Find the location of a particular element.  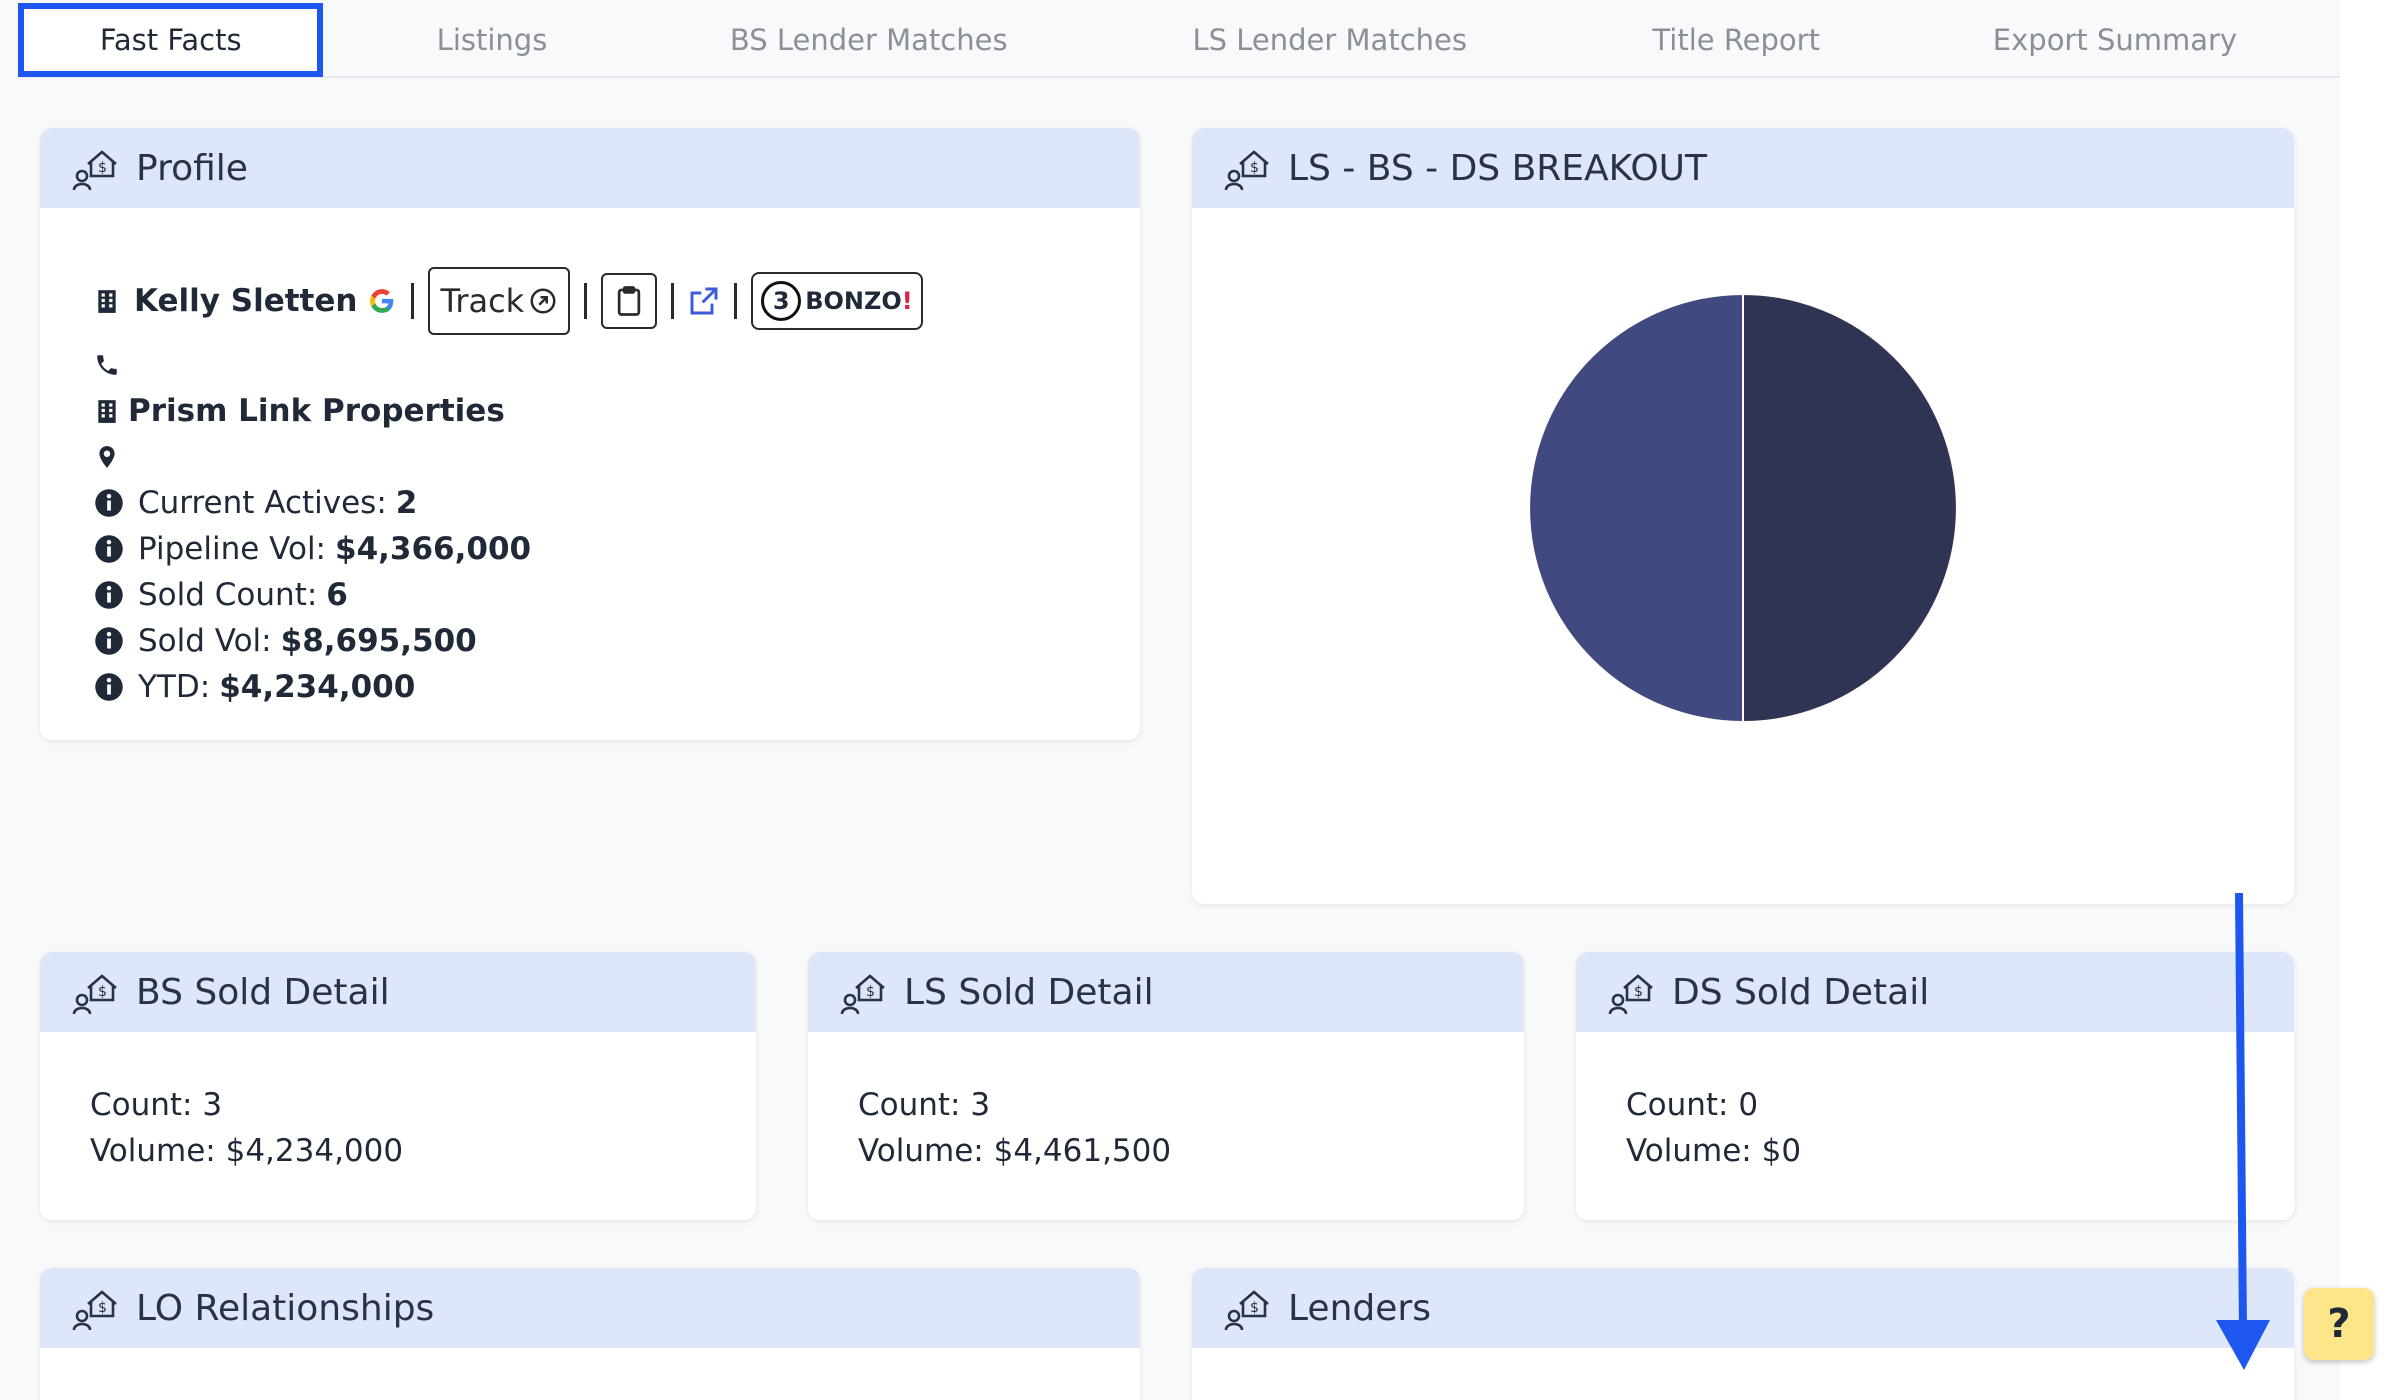

tab-listings: Listings is located at coordinates (492, 40).